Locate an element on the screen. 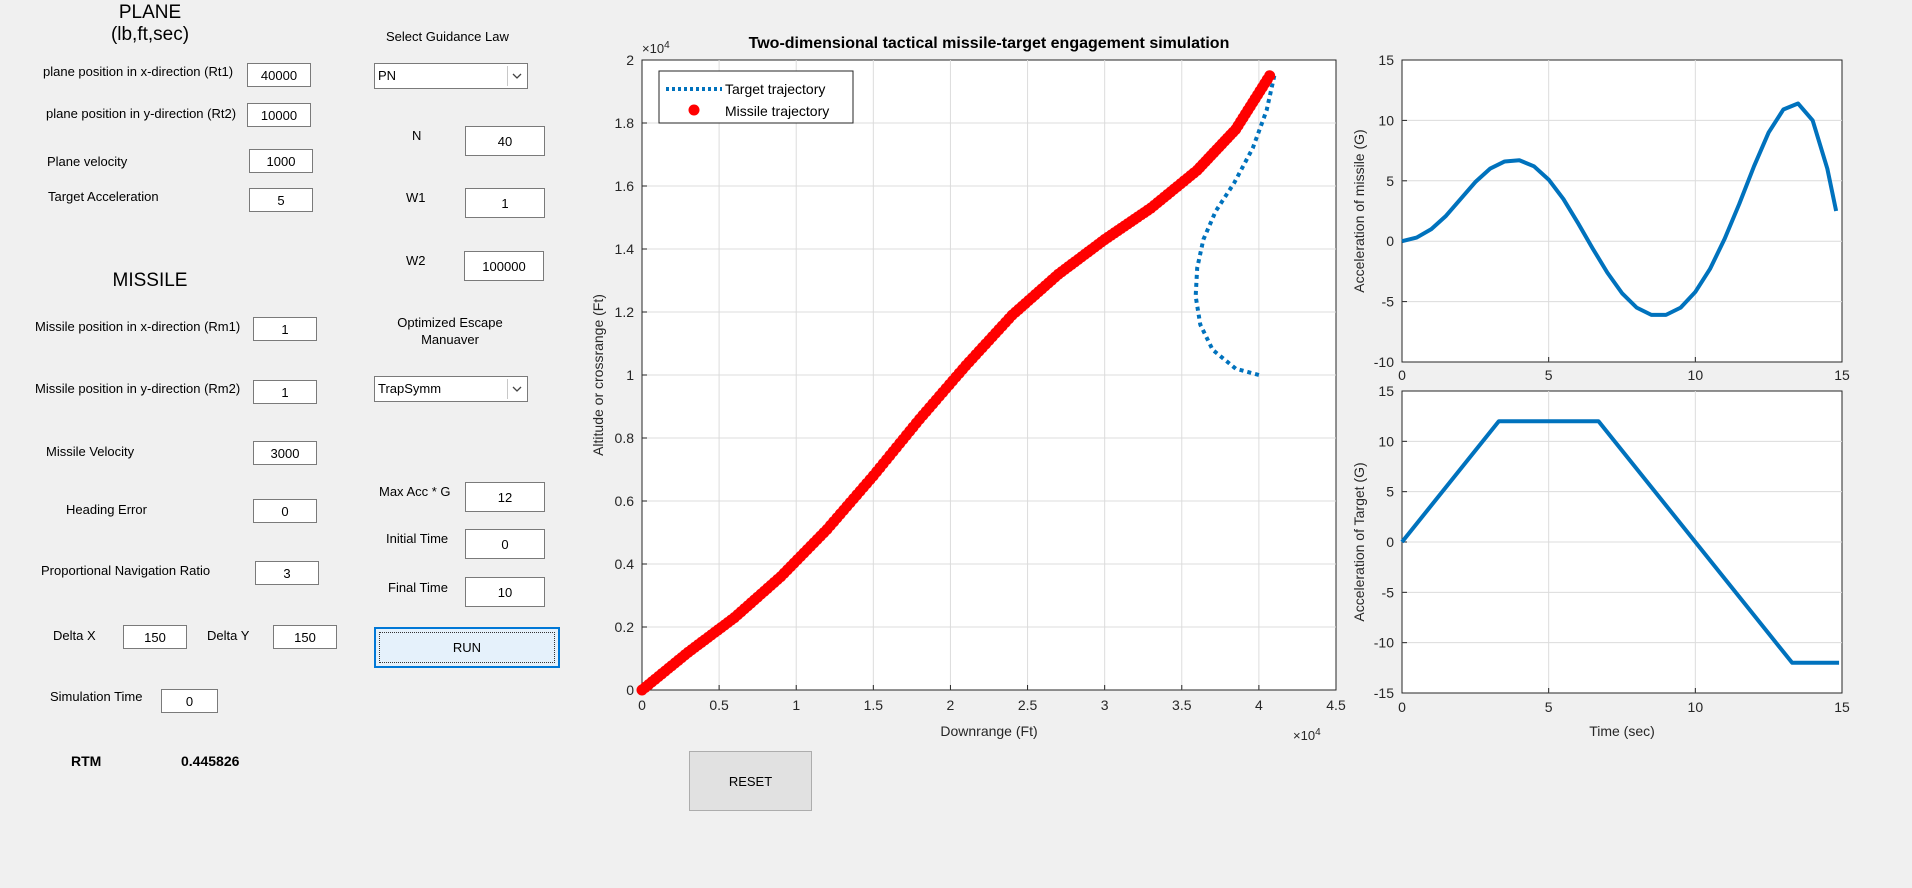 The width and height of the screenshot is (1912, 888). x-tick-label: 1 is located at coordinates (796, 705).